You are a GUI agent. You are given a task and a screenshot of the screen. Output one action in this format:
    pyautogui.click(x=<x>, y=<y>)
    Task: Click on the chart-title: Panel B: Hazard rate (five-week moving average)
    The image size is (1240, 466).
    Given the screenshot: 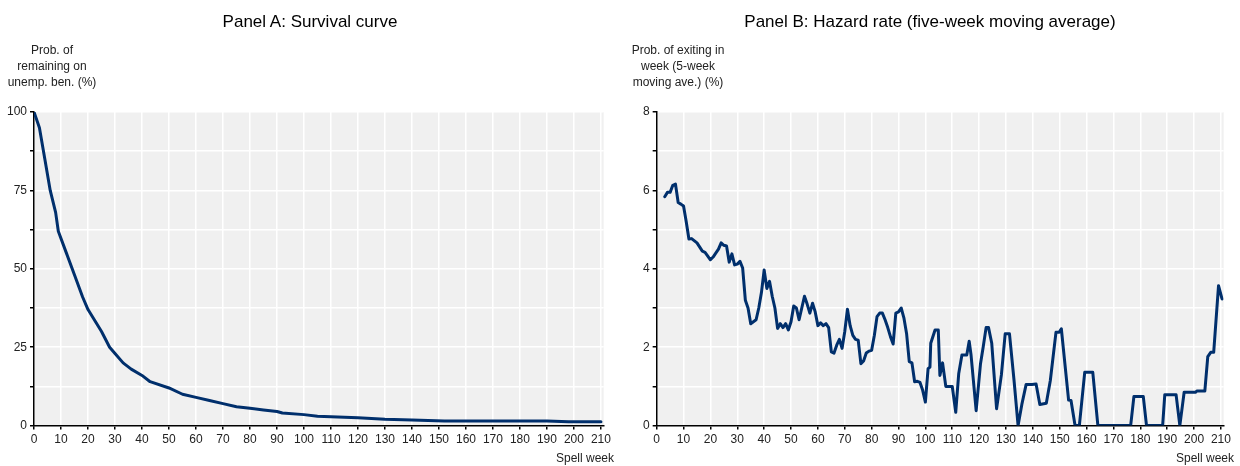 What is the action you would take?
    pyautogui.click(x=930, y=22)
    